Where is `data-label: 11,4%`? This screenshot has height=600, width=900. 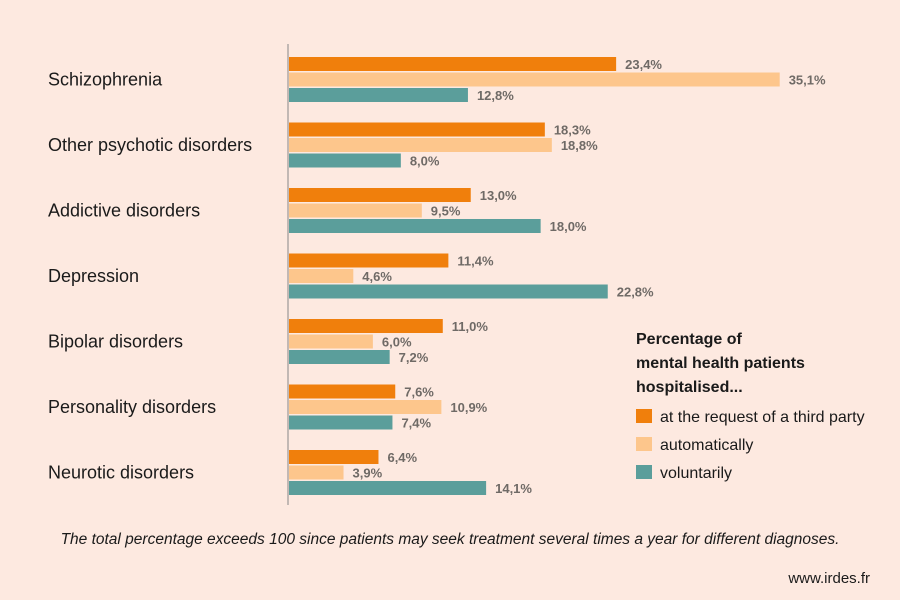
data-label: 11,4% is located at coordinates (475, 261).